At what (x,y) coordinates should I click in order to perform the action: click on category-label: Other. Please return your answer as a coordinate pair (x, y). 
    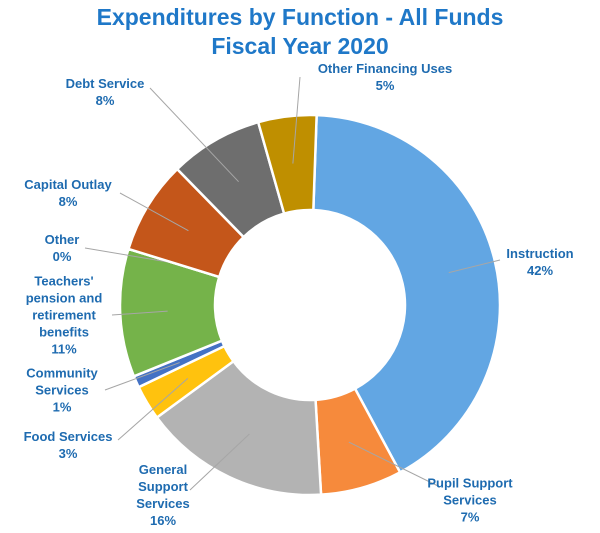
    Looking at the image, I should click on (62, 239).